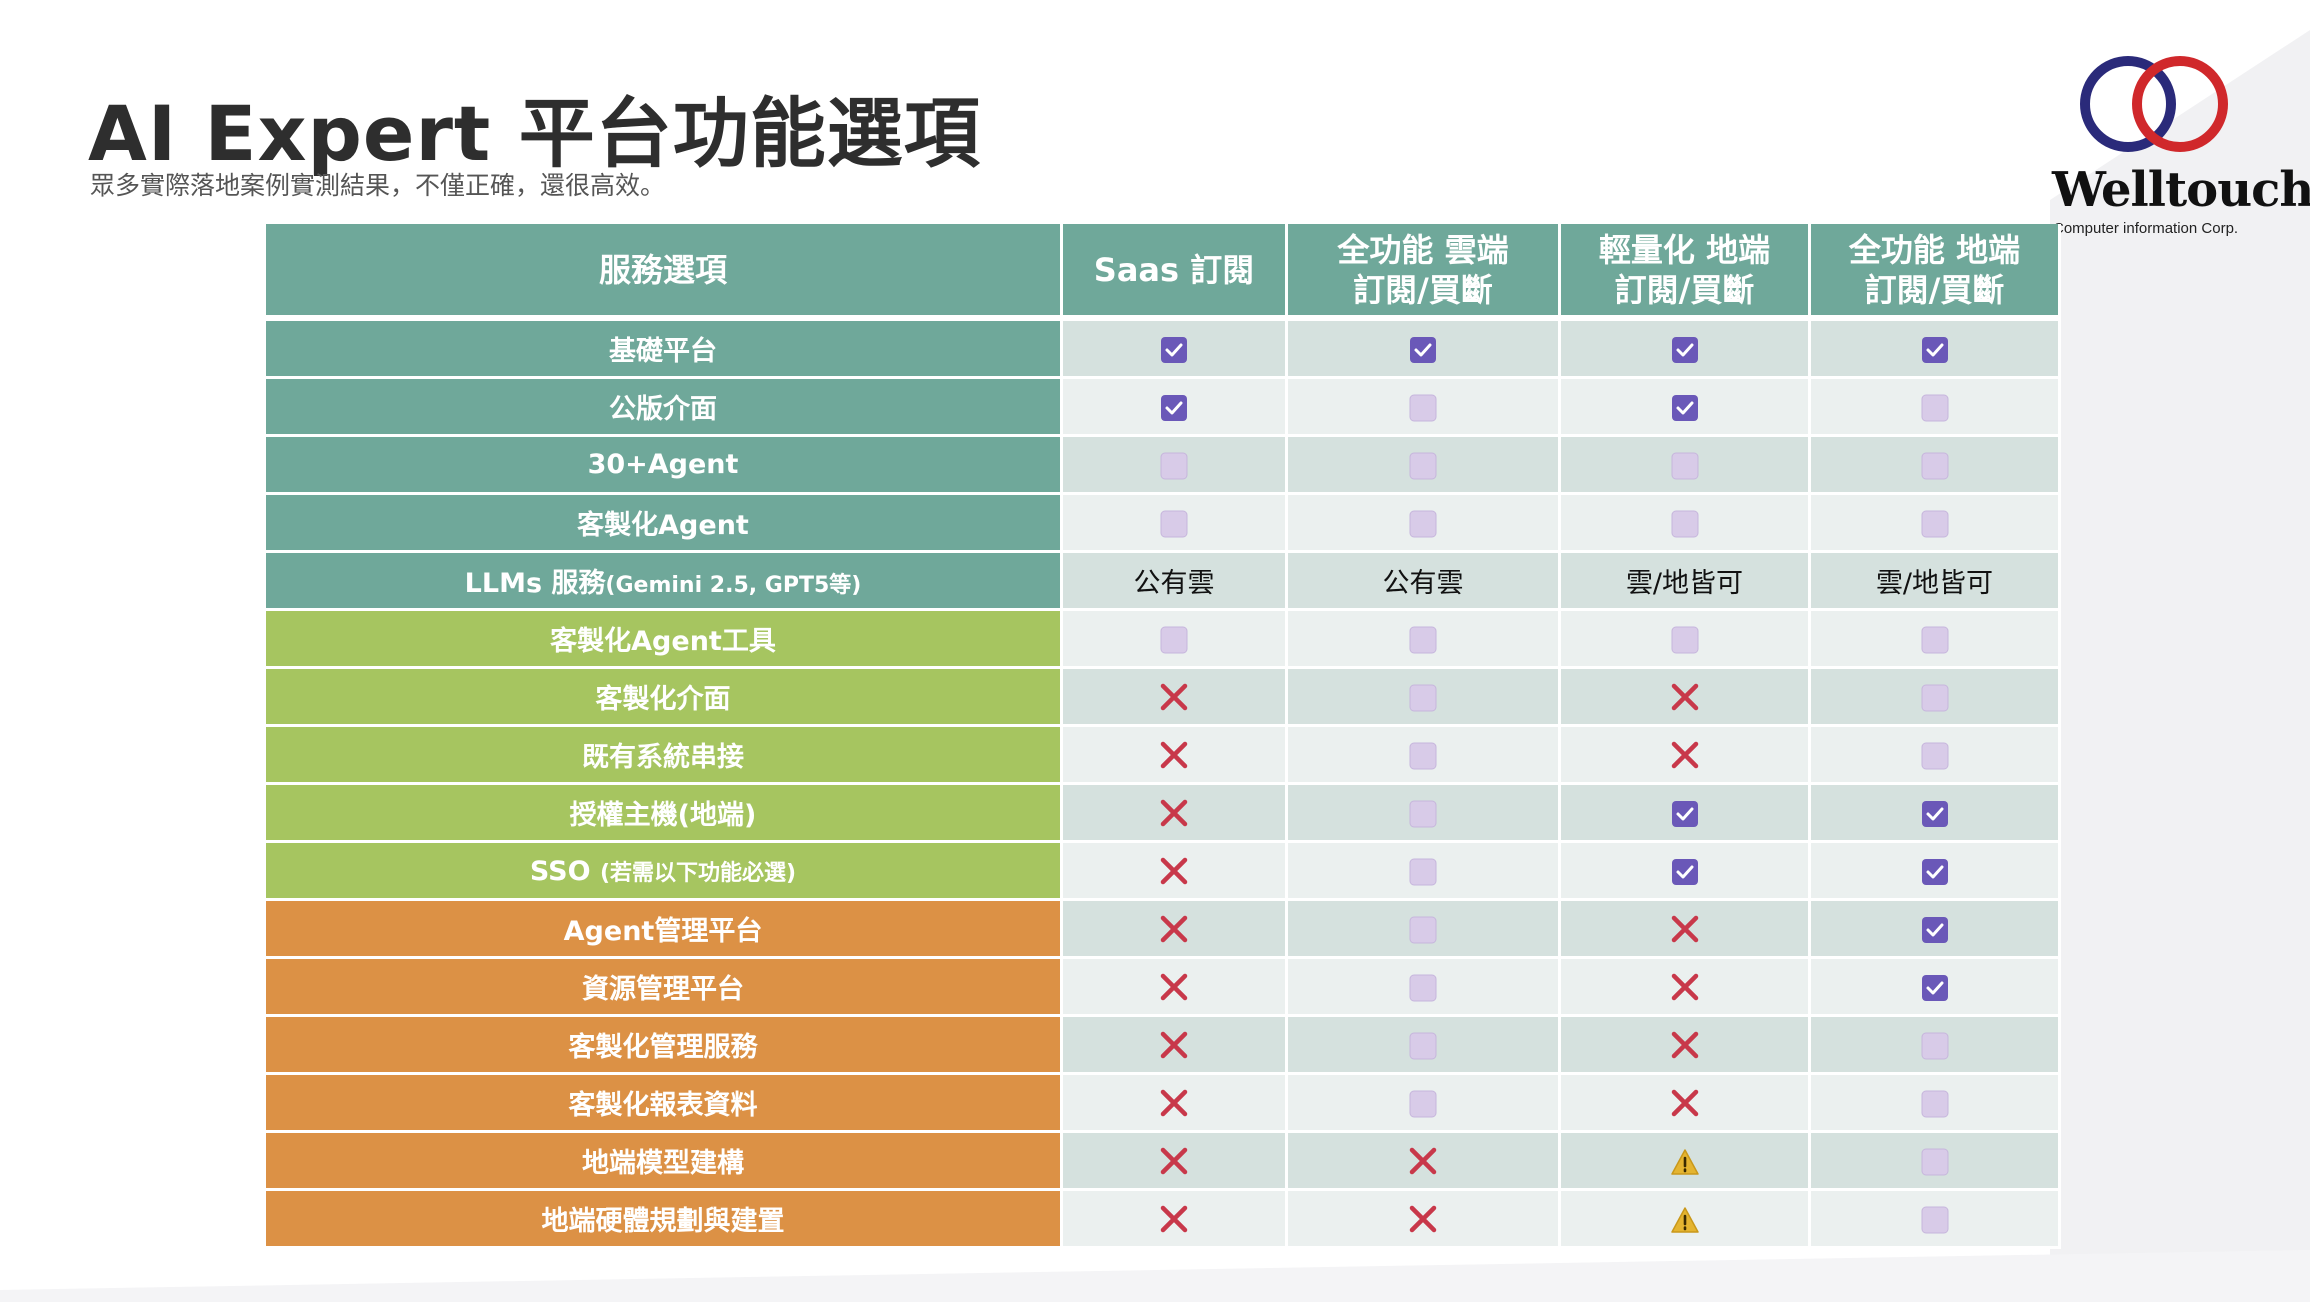 This screenshot has height=1302, width=2310. What do you see at coordinates (664, 640) in the screenshot?
I see `row-label: 客製化Agent工具` at bounding box center [664, 640].